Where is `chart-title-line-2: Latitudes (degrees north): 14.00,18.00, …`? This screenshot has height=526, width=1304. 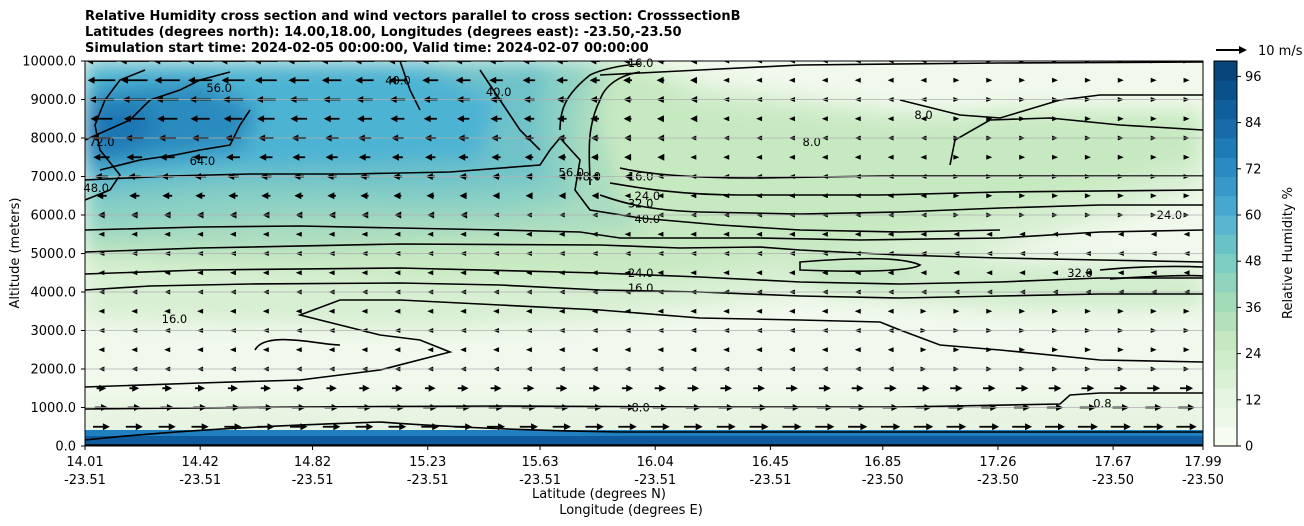 chart-title-line-2: Latitudes (degrees north): 14.00,18.00, … is located at coordinates (383, 32).